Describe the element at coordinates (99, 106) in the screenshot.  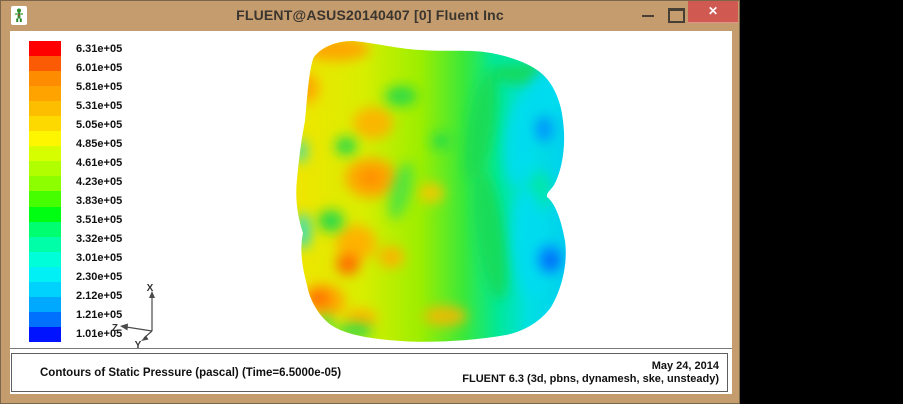
I see `legend-label: 5.31e+05` at that location.